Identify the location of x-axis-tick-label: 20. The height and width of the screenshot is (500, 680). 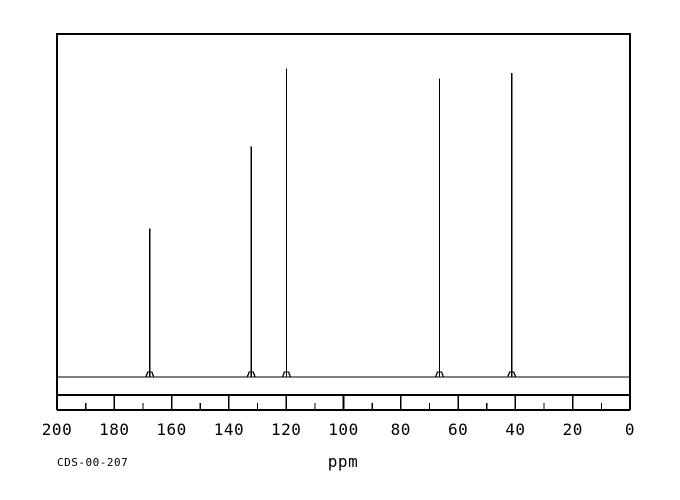
(573, 429).